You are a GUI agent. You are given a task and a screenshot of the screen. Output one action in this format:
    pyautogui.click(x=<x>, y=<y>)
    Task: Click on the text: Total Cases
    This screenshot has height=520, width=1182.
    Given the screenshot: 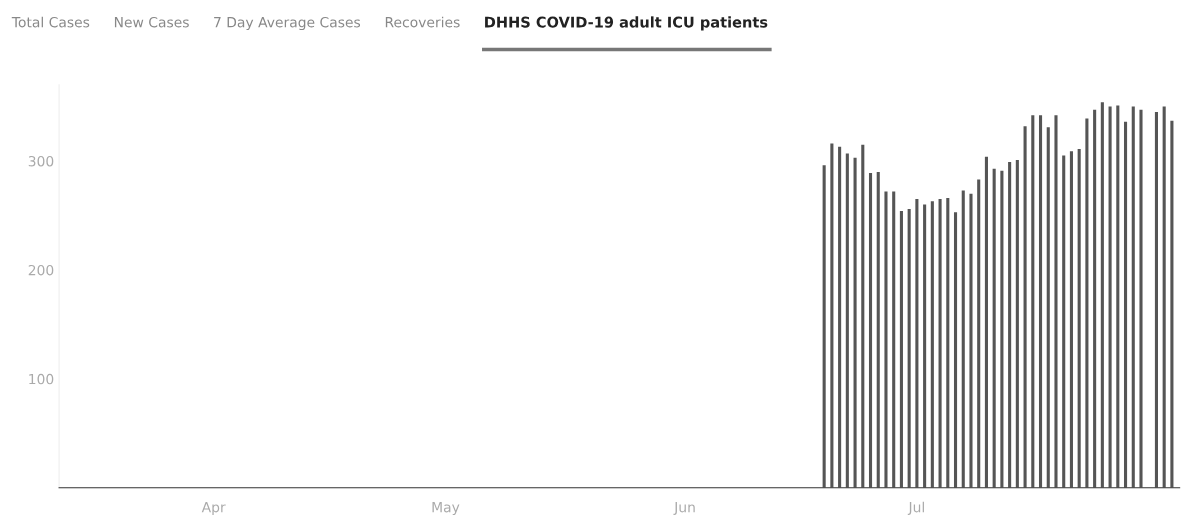 What is the action you would take?
    pyautogui.click(x=50, y=22)
    